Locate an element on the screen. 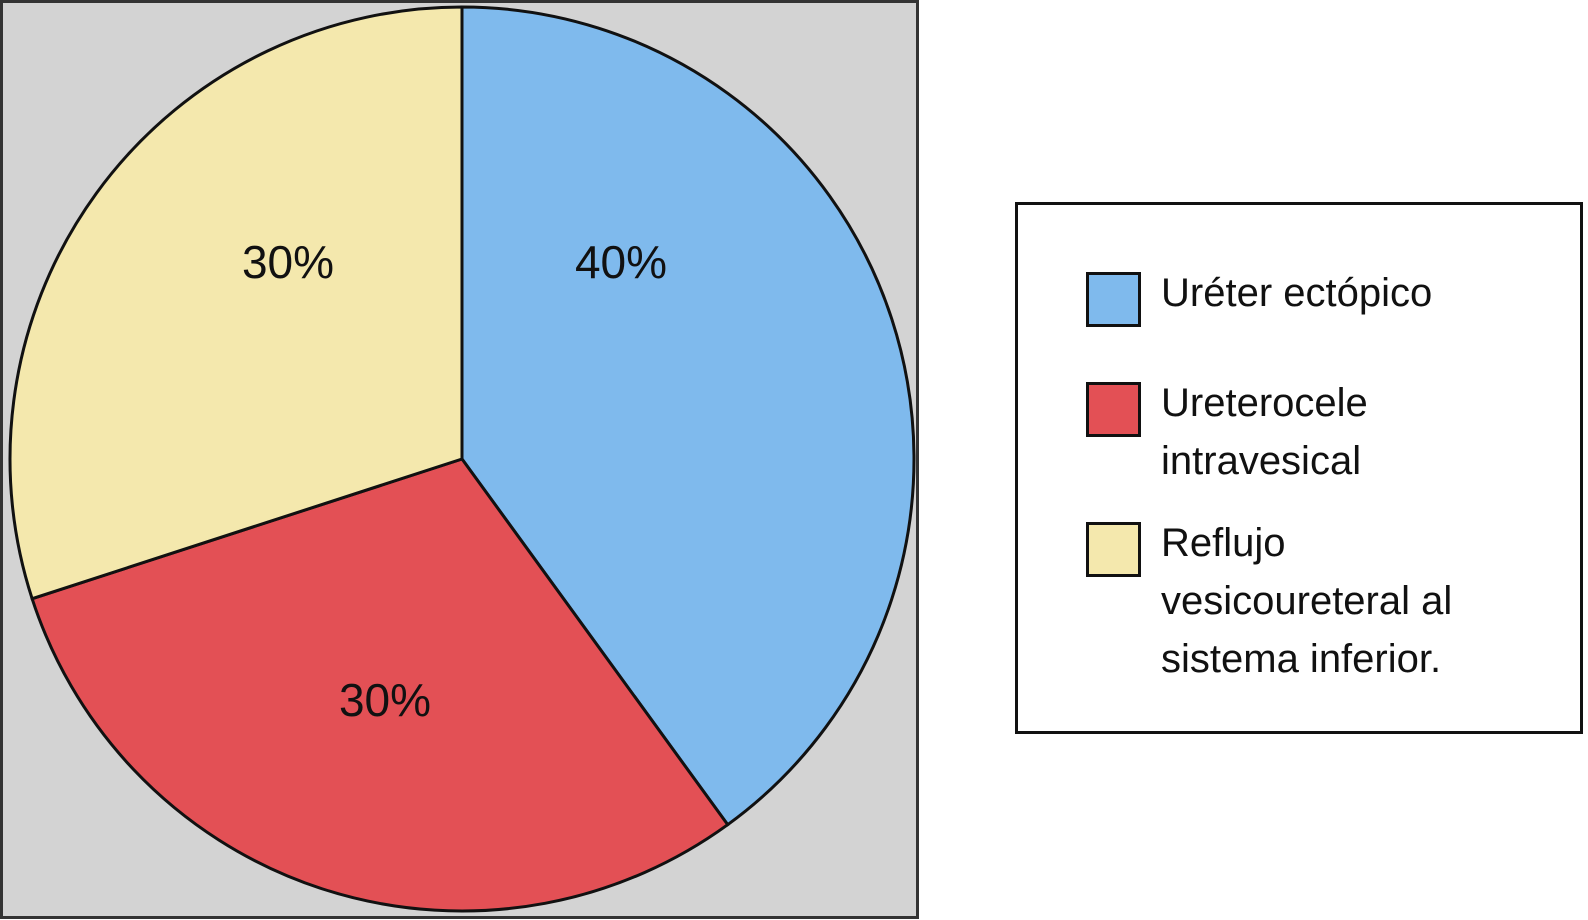  data-label: 40% is located at coordinates (621, 262).